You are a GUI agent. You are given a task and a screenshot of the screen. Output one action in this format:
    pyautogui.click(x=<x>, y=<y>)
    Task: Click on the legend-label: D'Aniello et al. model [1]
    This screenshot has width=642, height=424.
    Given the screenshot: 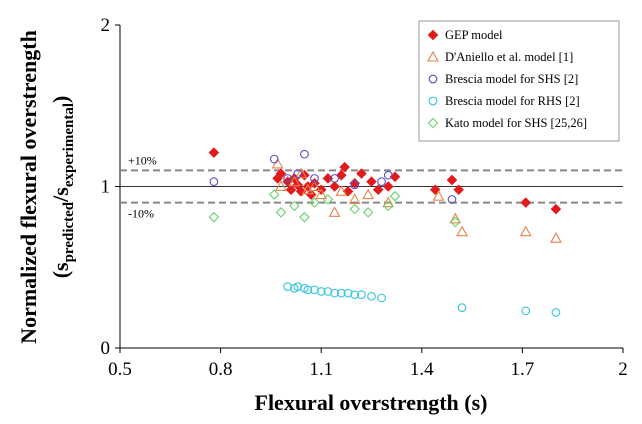 What is the action you would take?
    pyautogui.click(x=509, y=57)
    